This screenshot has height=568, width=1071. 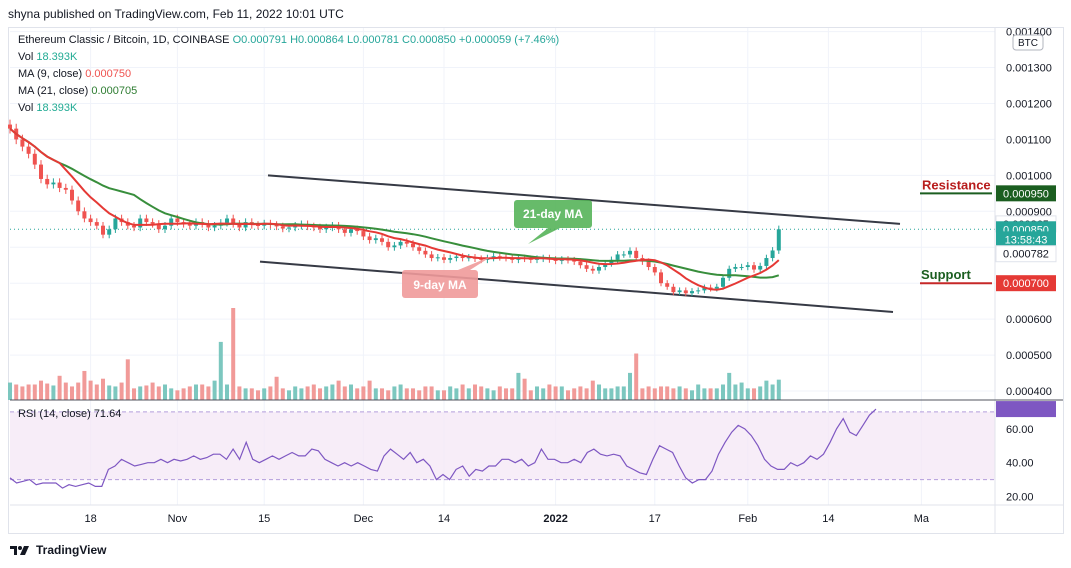 What do you see at coordinates (747, 519) in the screenshot?
I see `time-tick-label: Feb` at bounding box center [747, 519].